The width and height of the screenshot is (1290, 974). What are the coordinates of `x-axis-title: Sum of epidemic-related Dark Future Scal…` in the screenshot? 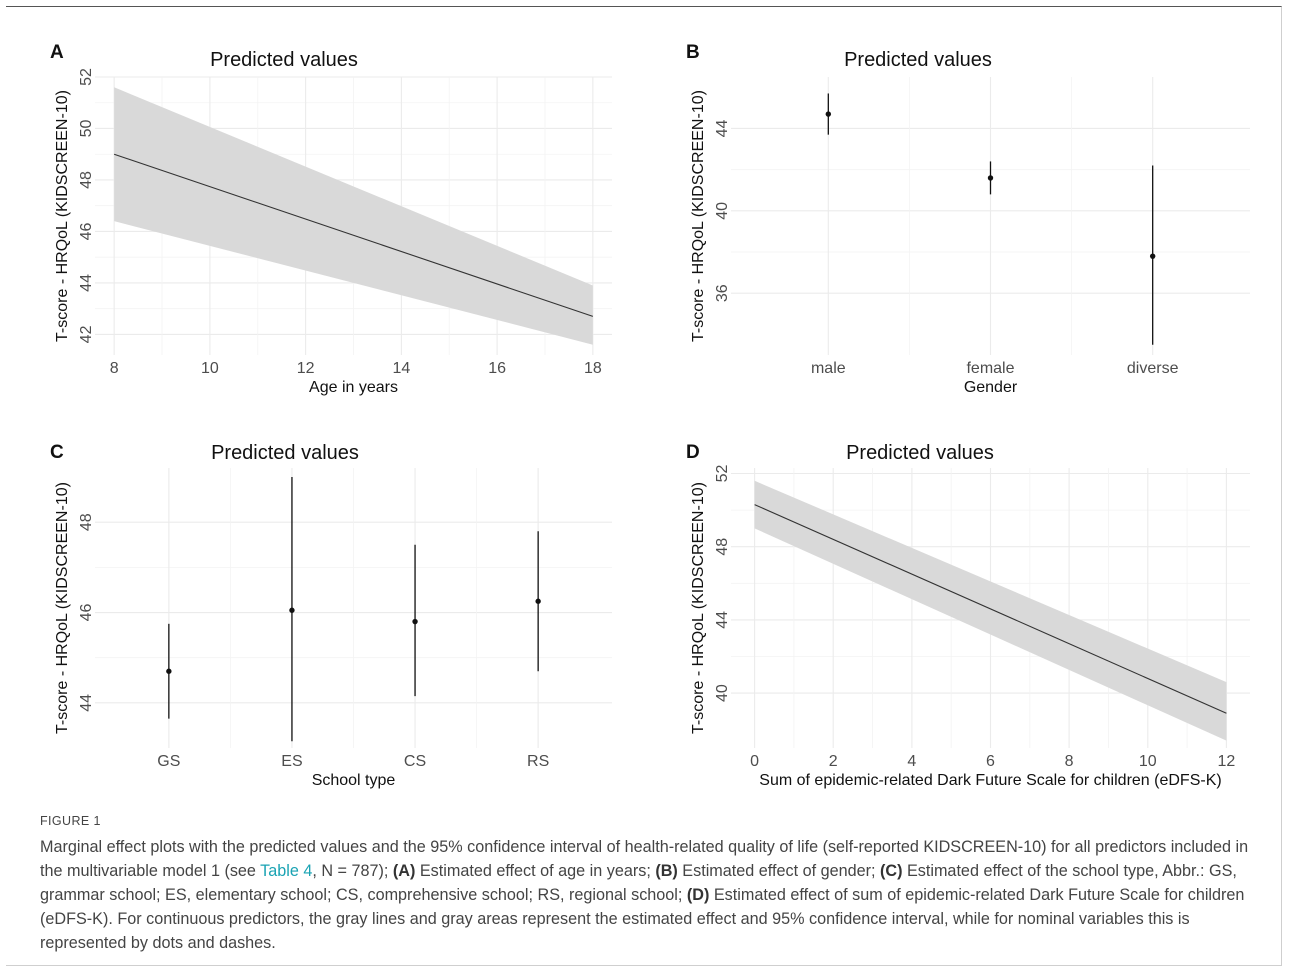 It's located at (990, 780).